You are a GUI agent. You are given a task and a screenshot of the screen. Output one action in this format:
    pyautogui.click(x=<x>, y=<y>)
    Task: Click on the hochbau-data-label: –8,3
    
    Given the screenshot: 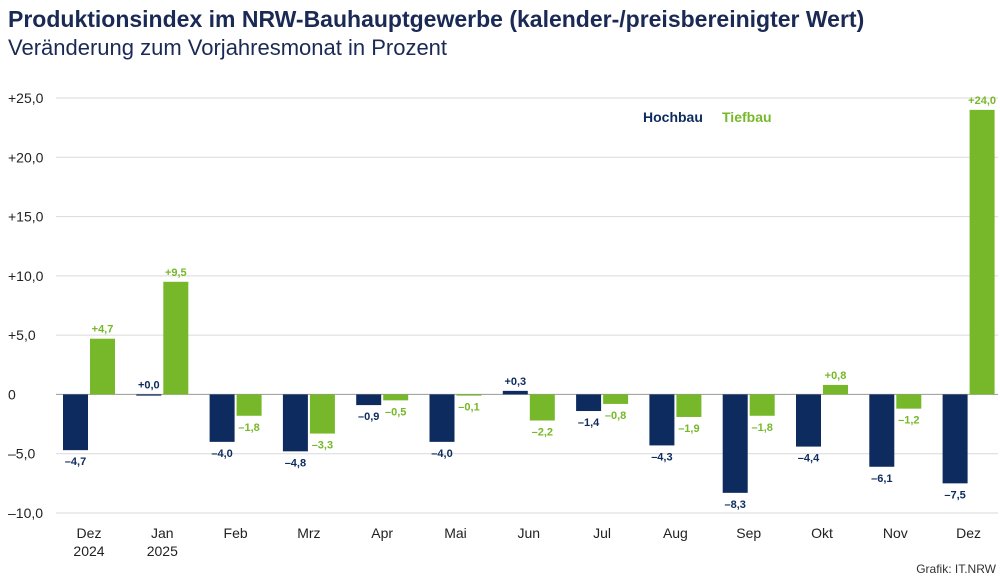 What is the action you would take?
    pyautogui.click(x=734, y=505)
    